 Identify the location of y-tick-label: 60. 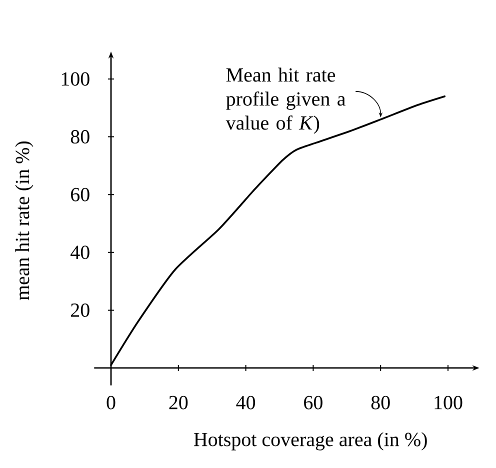
(80, 195).